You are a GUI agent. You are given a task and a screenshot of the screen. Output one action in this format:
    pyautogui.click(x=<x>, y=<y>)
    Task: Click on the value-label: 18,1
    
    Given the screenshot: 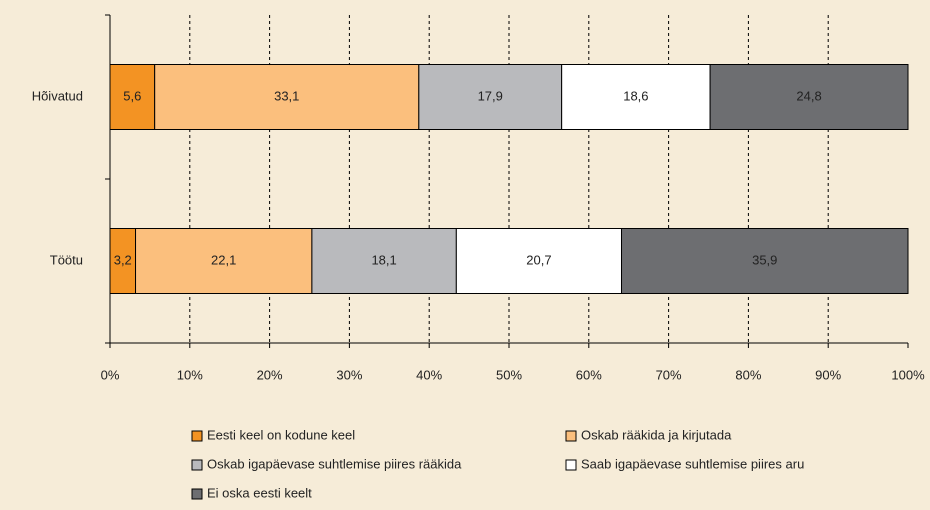 What is the action you would take?
    pyautogui.click(x=383, y=259)
    